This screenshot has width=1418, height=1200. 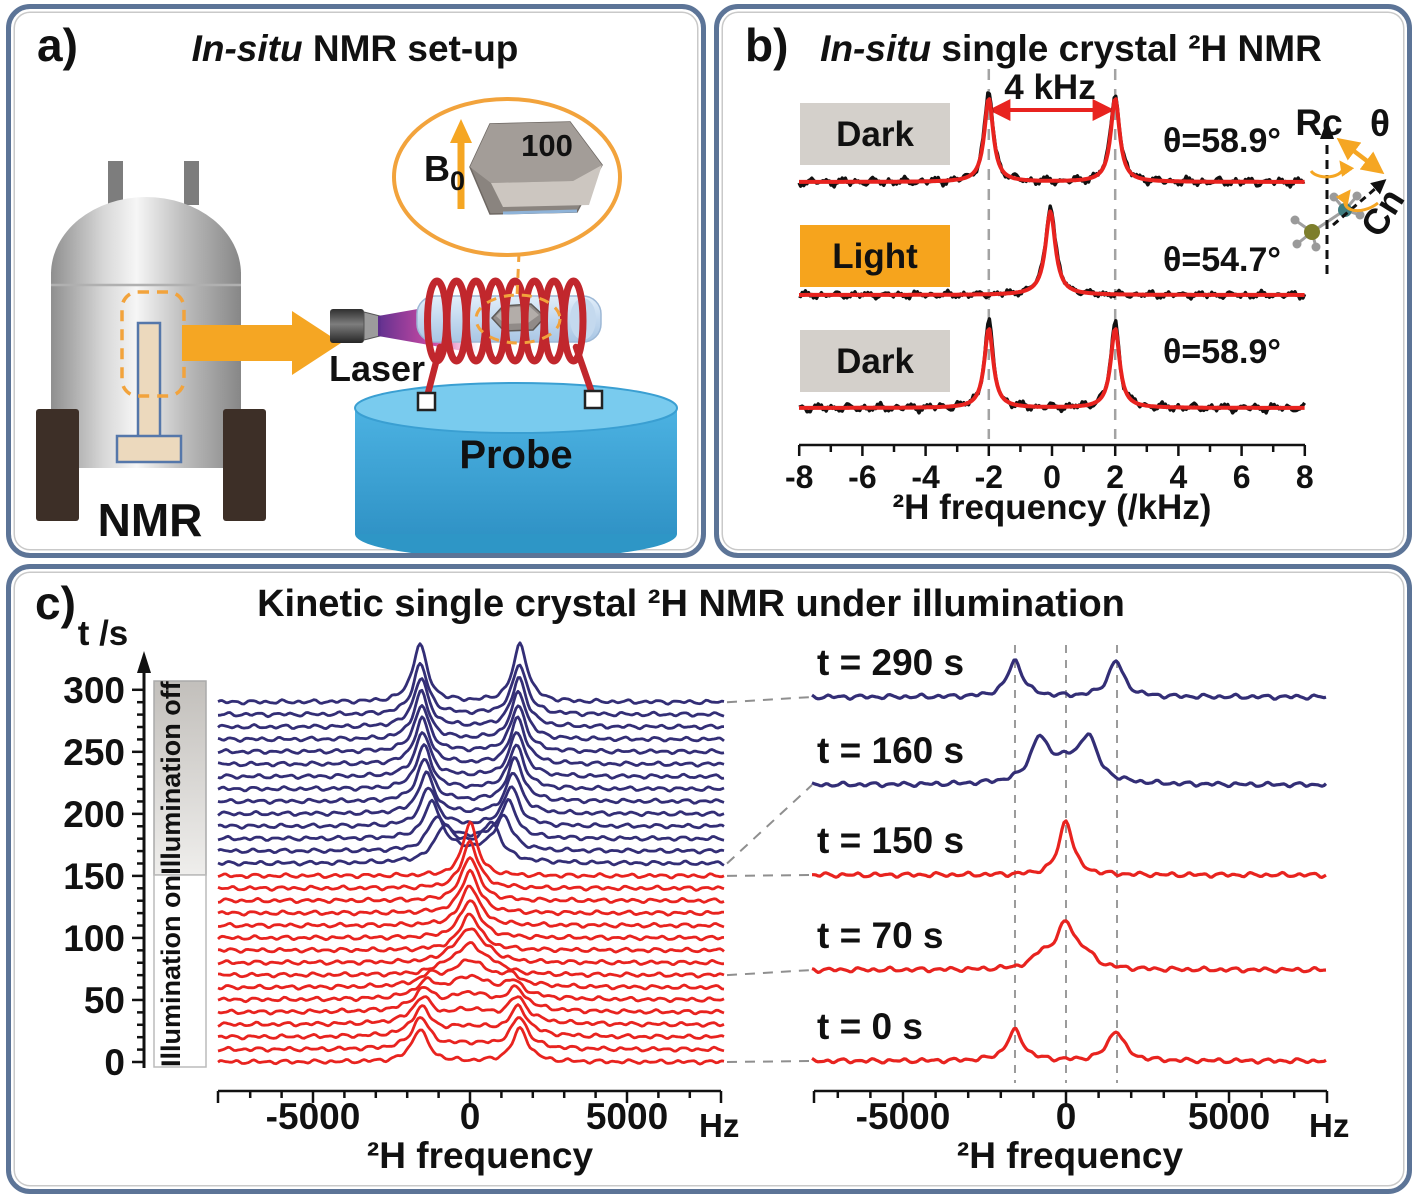 I want to click on laser-body, so click(x=347, y=326).